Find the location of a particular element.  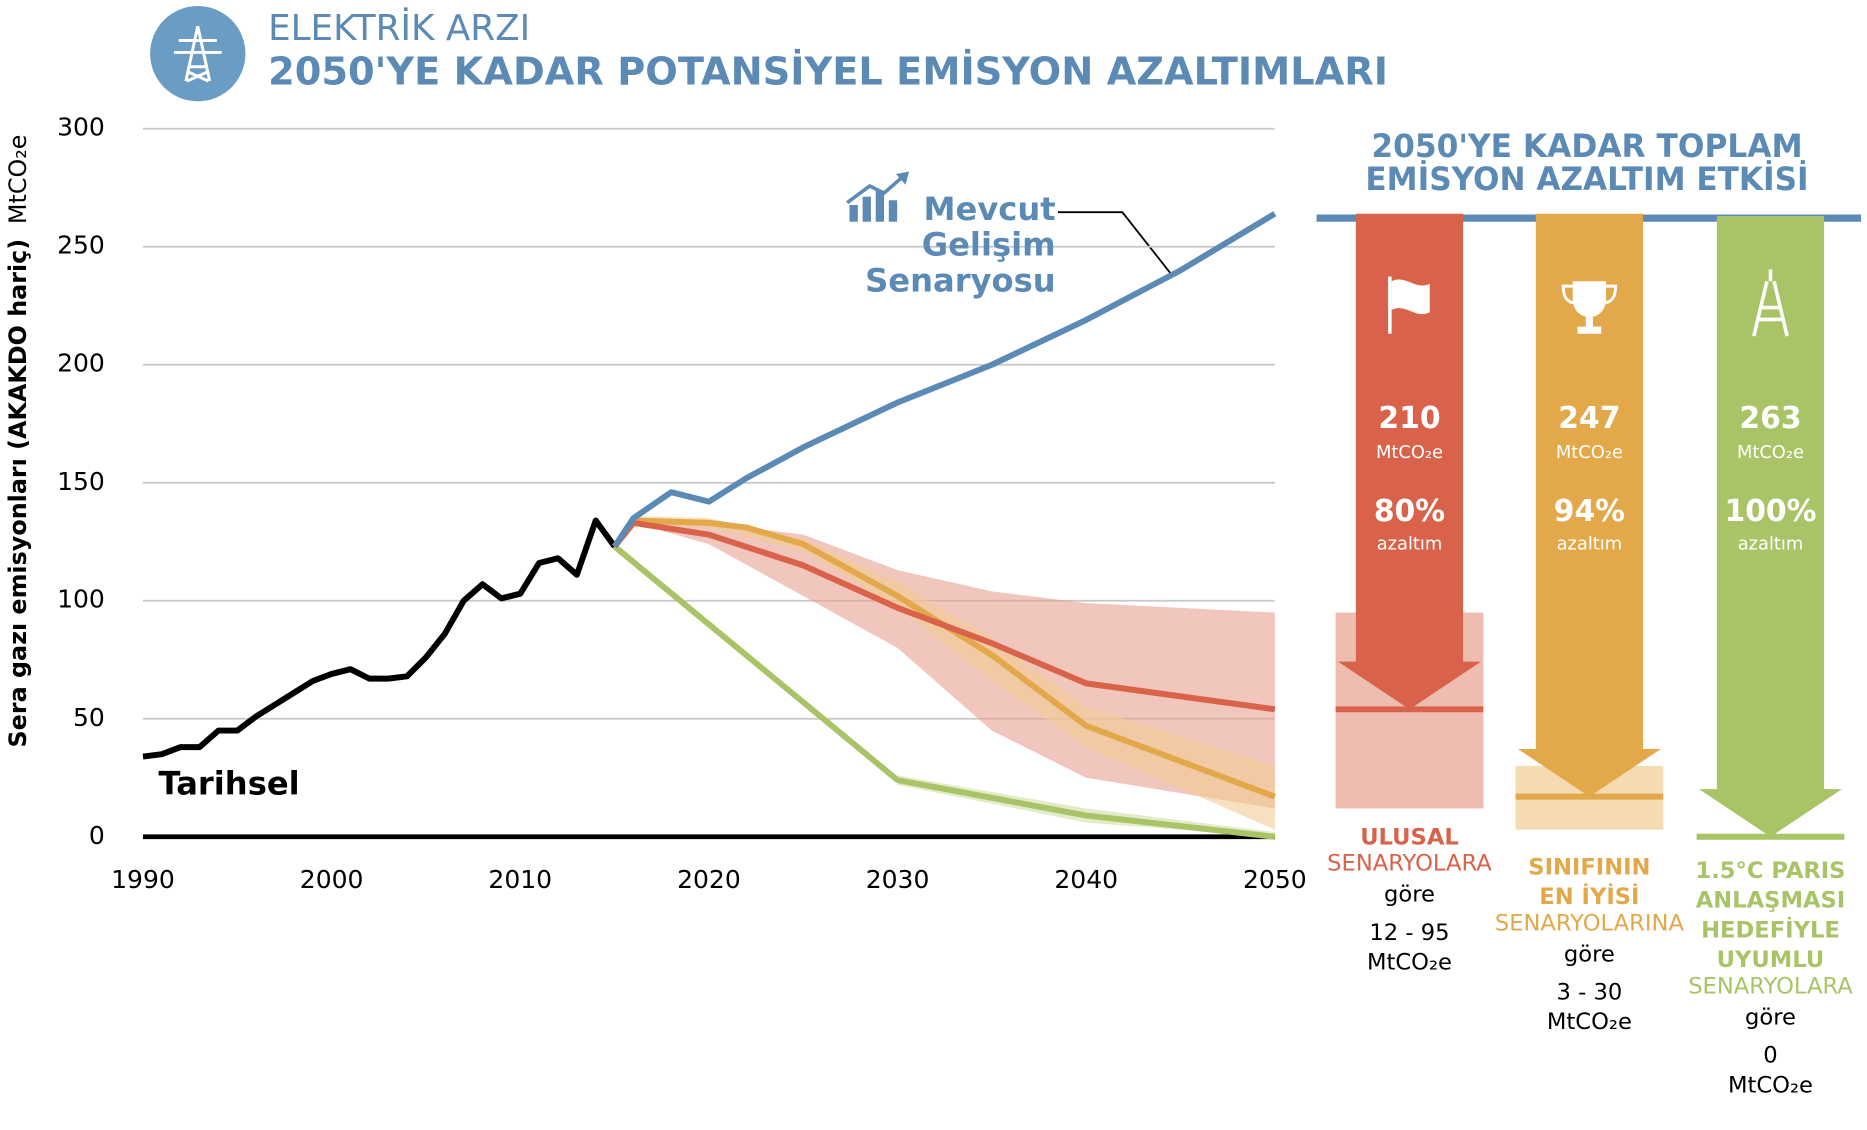

y-tick-label: 0 is located at coordinates (97, 835).